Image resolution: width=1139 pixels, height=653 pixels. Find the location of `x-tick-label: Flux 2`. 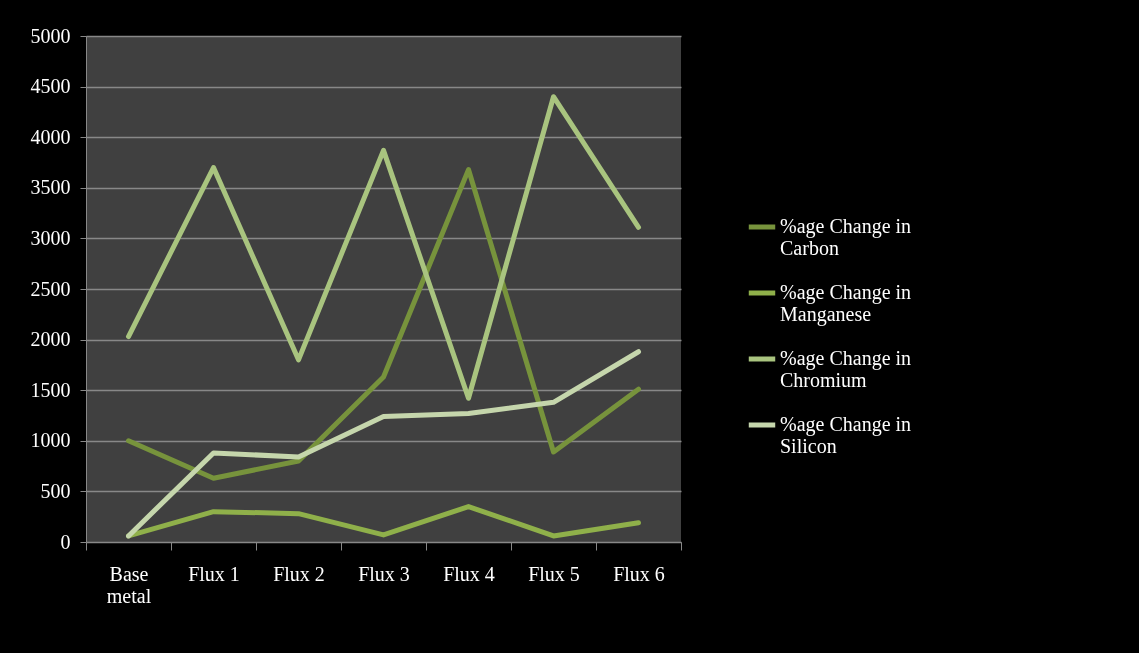

x-tick-label: Flux 2 is located at coordinates (299, 573).